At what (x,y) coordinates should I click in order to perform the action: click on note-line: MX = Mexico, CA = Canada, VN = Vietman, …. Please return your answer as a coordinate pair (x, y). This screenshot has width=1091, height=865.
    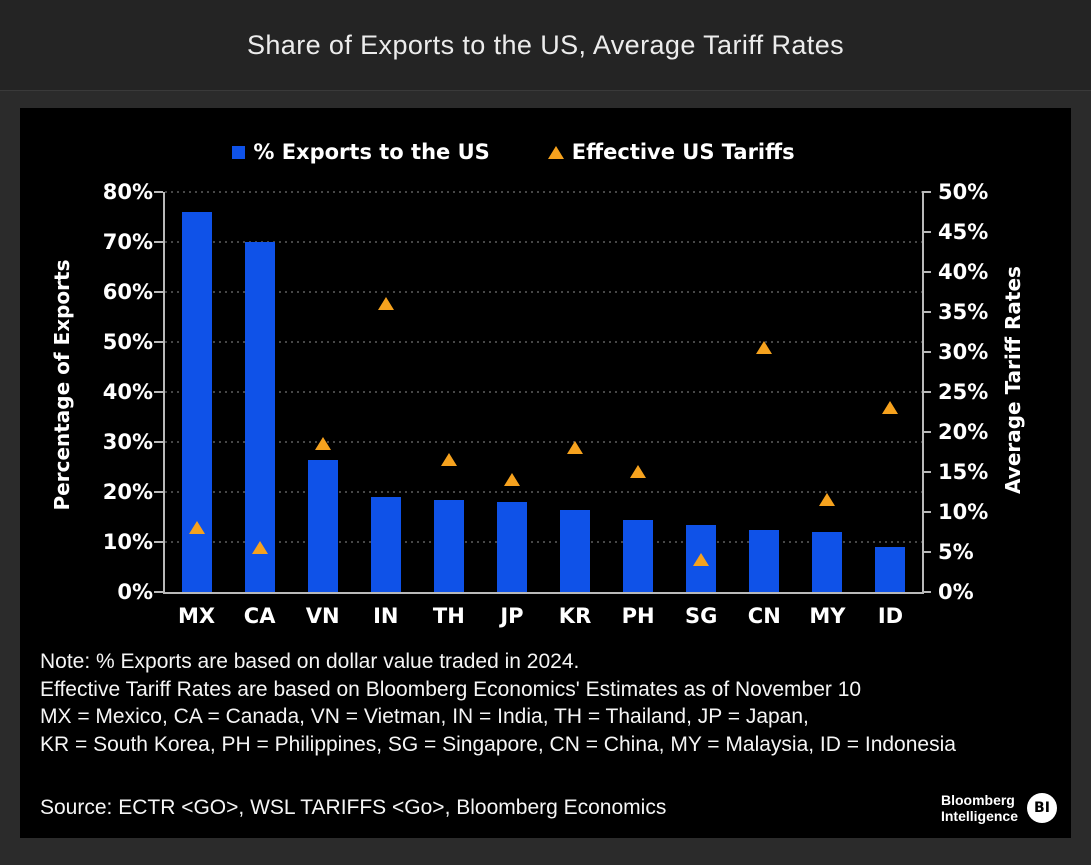
    Looking at the image, I should click on (424, 716).